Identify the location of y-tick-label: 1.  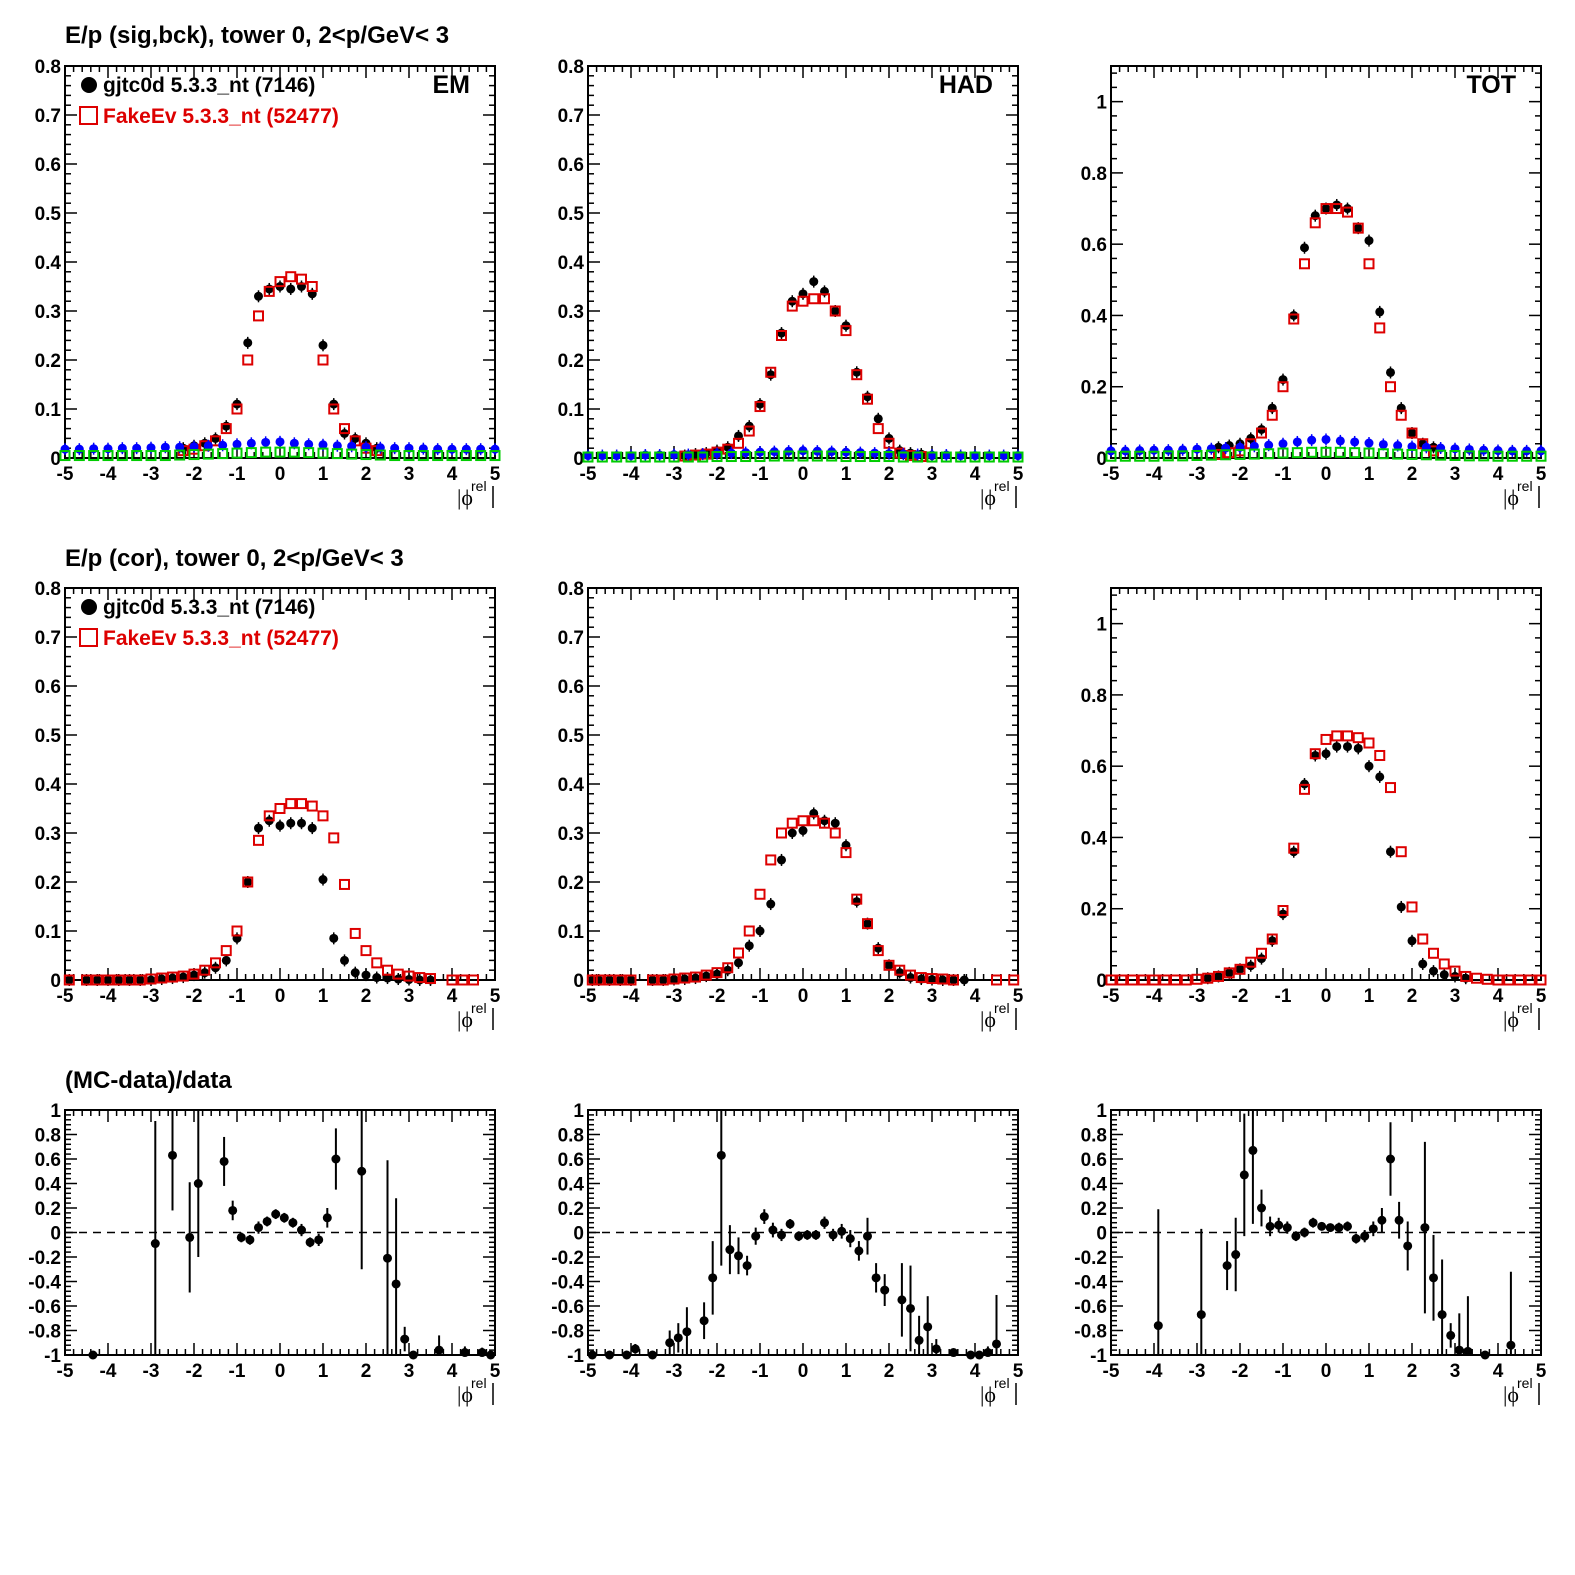
(1101, 103).